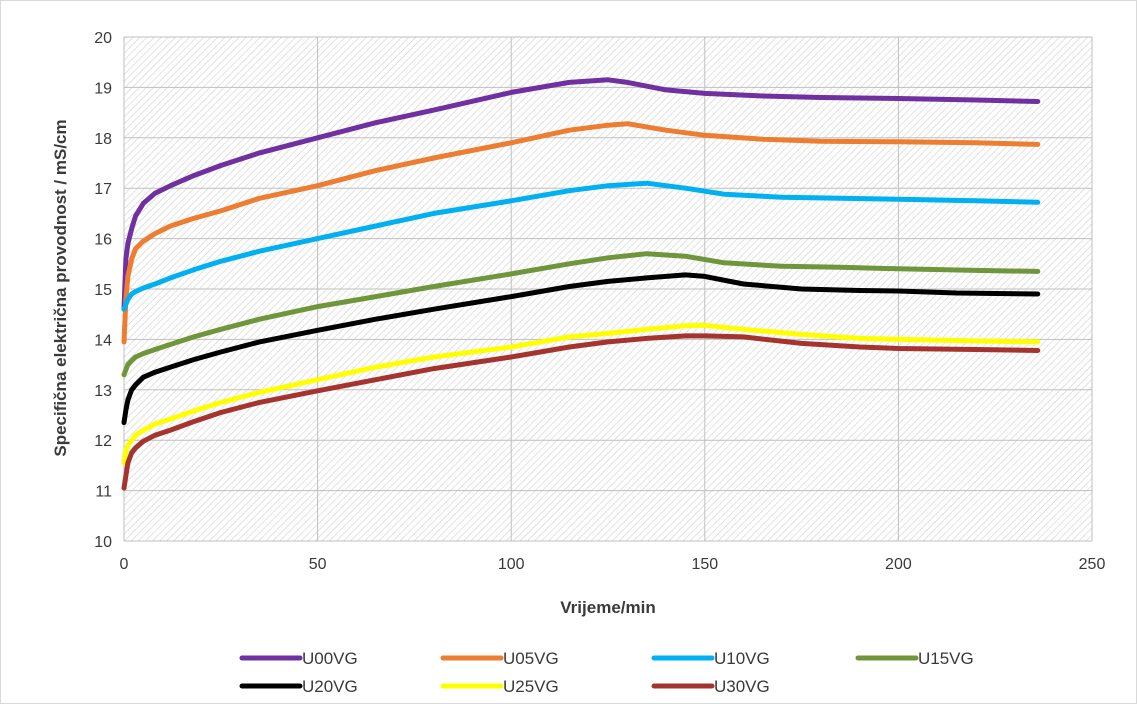 The image size is (1137, 704). What do you see at coordinates (103, 340) in the screenshot?
I see `y-tick-label: 14` at bounding box center [103, 340].